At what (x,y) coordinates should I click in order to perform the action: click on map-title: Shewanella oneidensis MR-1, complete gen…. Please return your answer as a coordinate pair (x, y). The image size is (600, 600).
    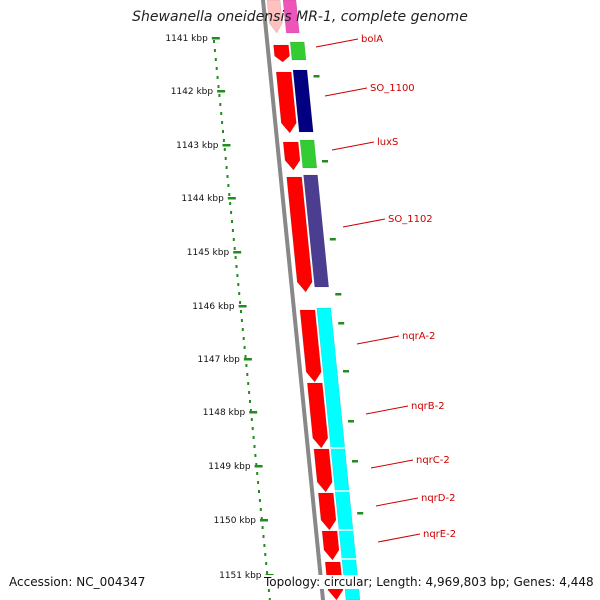
    Looking at the image, I should click on (300, 17).